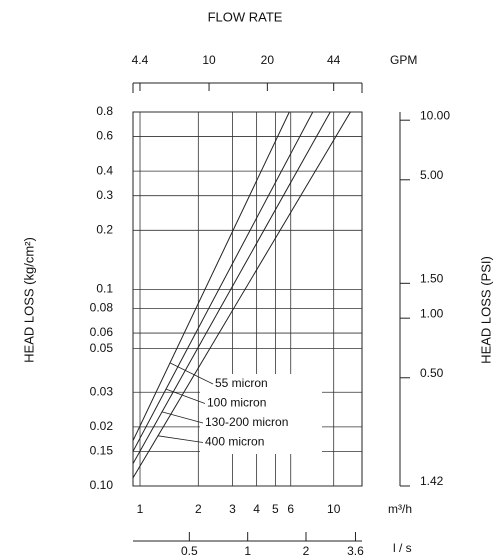 This screenshot has width=504, height=560. What do you see at coordinates (104, 111) in the screenshot?
I see `y-tick-label: 0.8` at bounding box center [104, 111].